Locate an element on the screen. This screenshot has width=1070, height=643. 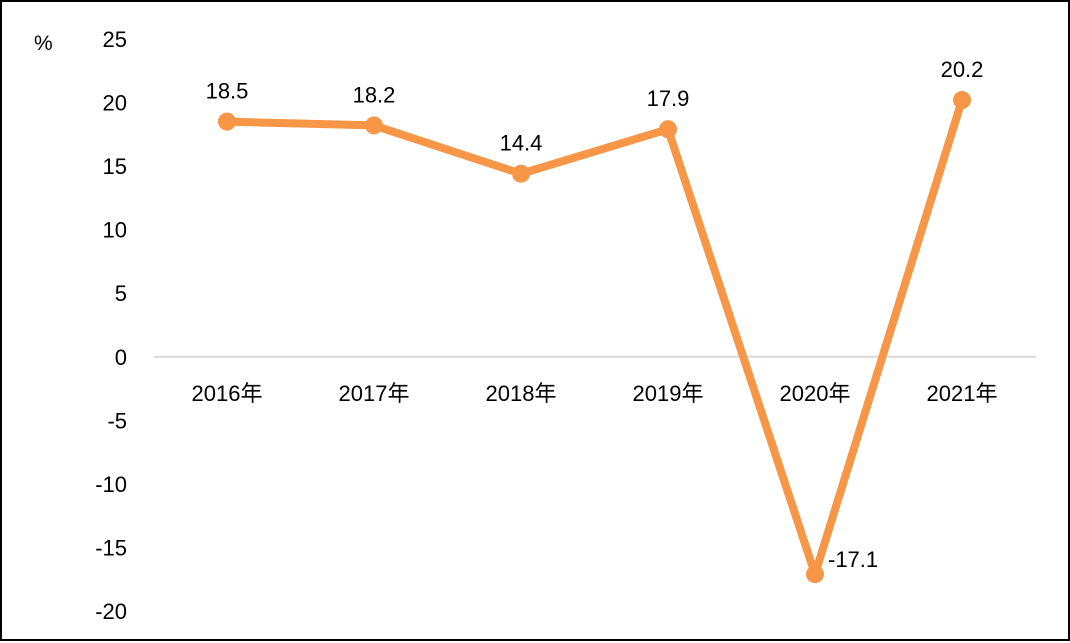
x-category-label: 2021年 is located at coordinates (962, 393).